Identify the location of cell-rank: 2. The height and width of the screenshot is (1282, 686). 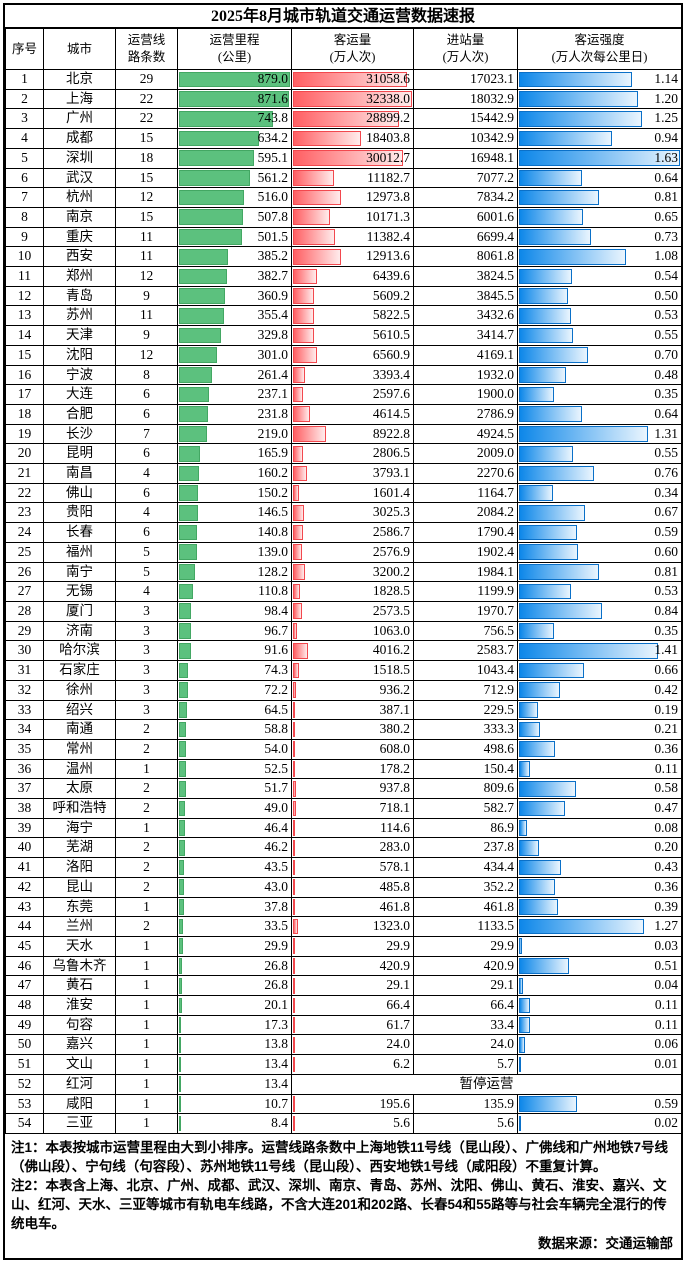
(24, 99).